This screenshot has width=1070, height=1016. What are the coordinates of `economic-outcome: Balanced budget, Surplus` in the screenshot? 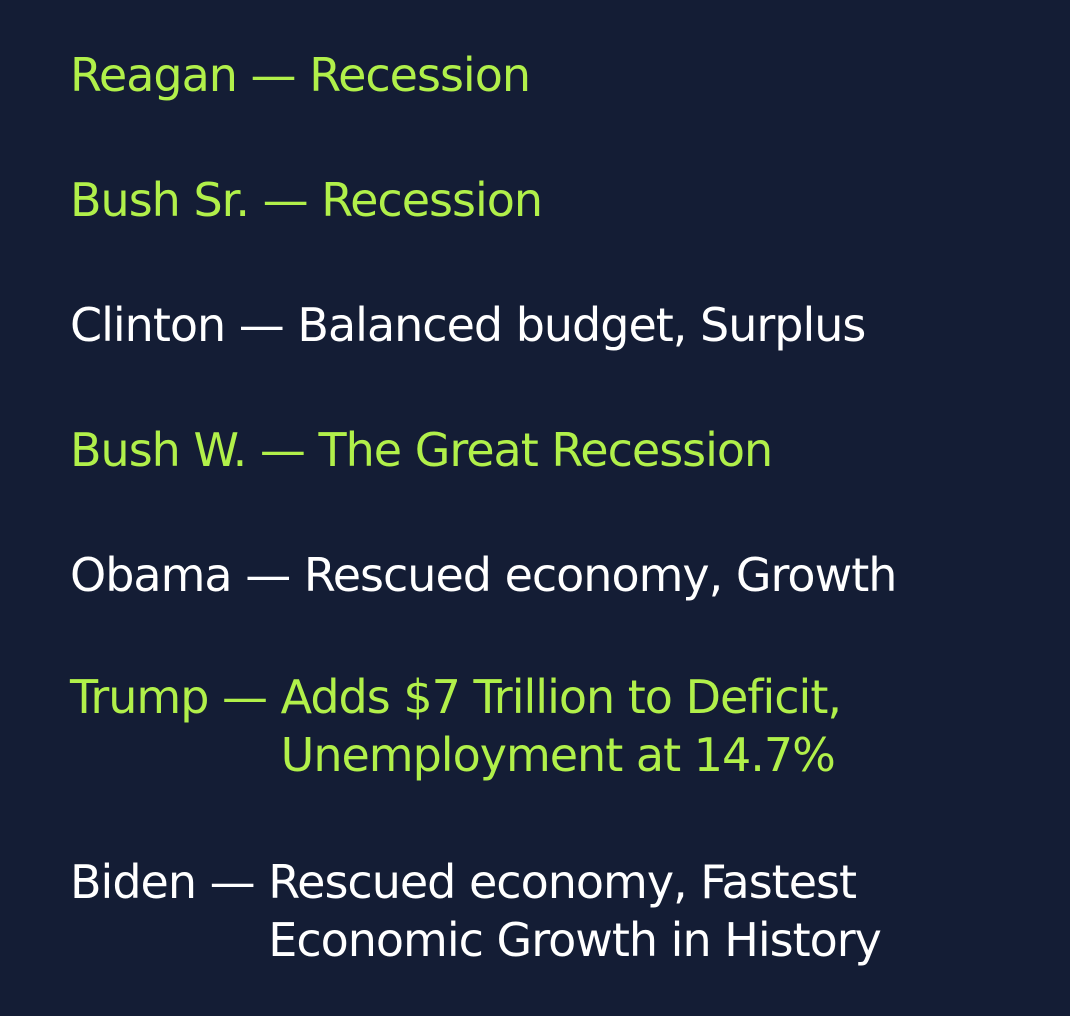 It's located at (581, 325).